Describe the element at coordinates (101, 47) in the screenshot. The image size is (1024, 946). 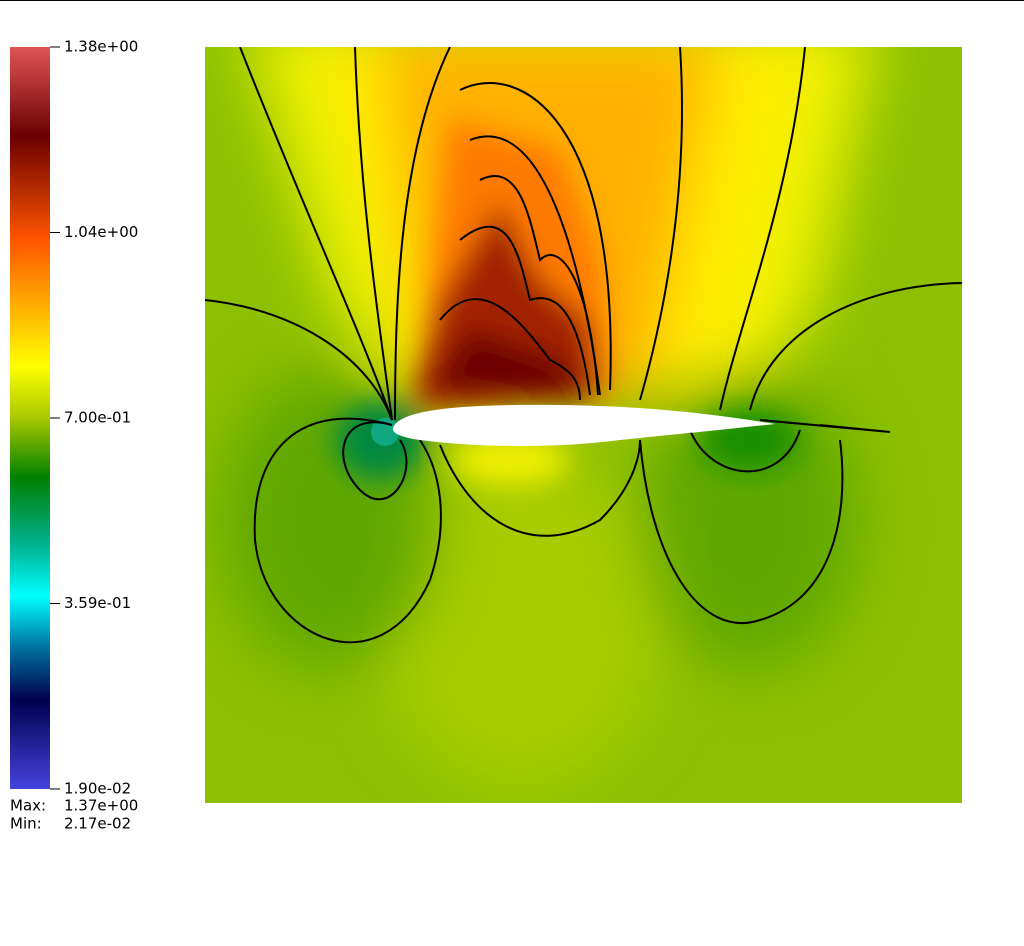
I see `colorbar-tick-label: 1.38e+00` at that location.